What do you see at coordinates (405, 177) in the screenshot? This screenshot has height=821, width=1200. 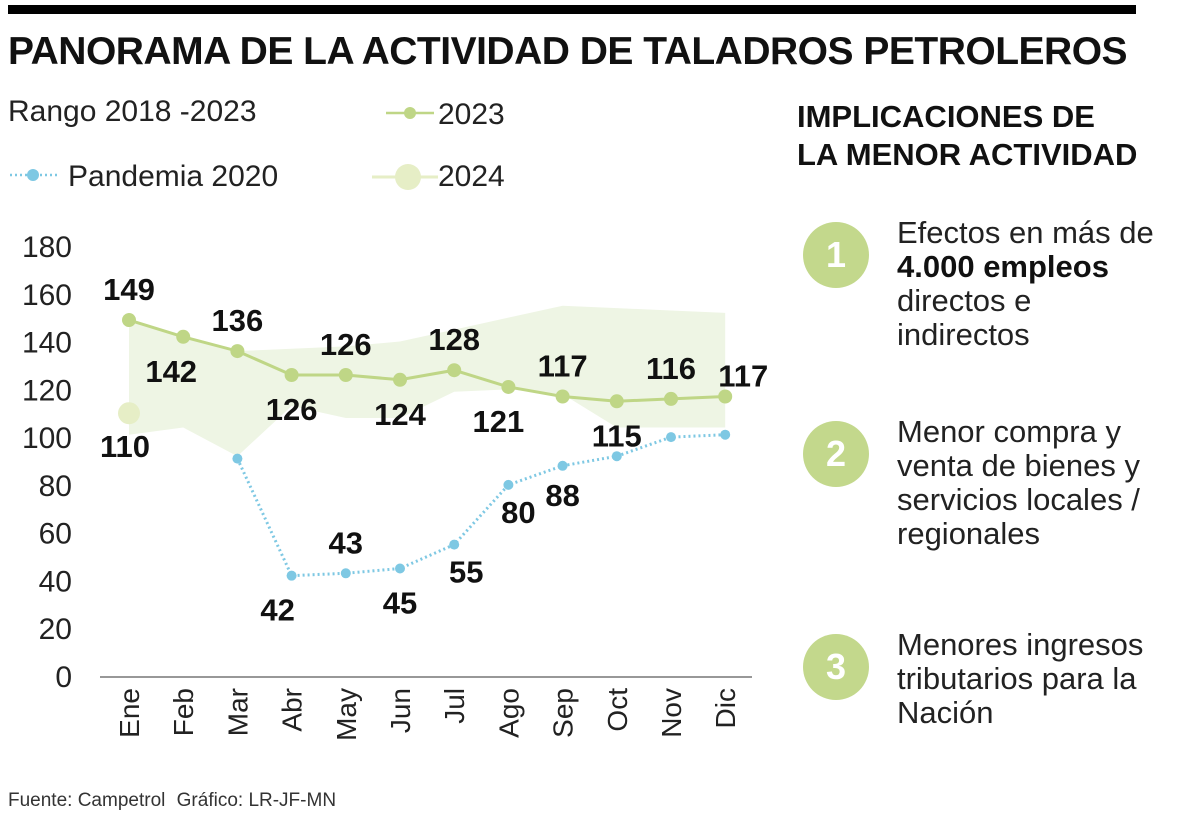 I see `legend-2024-swatch` at bounding box center [405, 177].